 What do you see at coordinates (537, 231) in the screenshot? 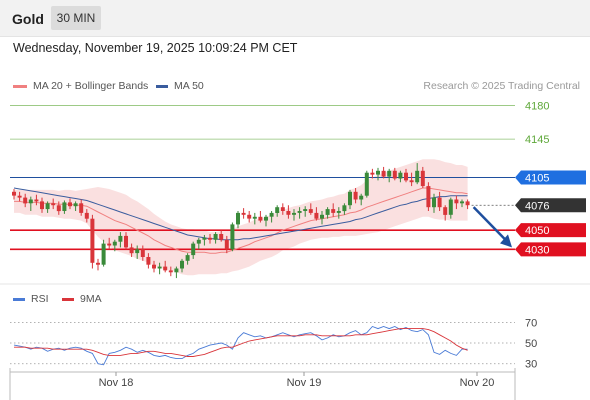
I see `price-tag-text-4050: 4050` at bounding box center [537, 231].